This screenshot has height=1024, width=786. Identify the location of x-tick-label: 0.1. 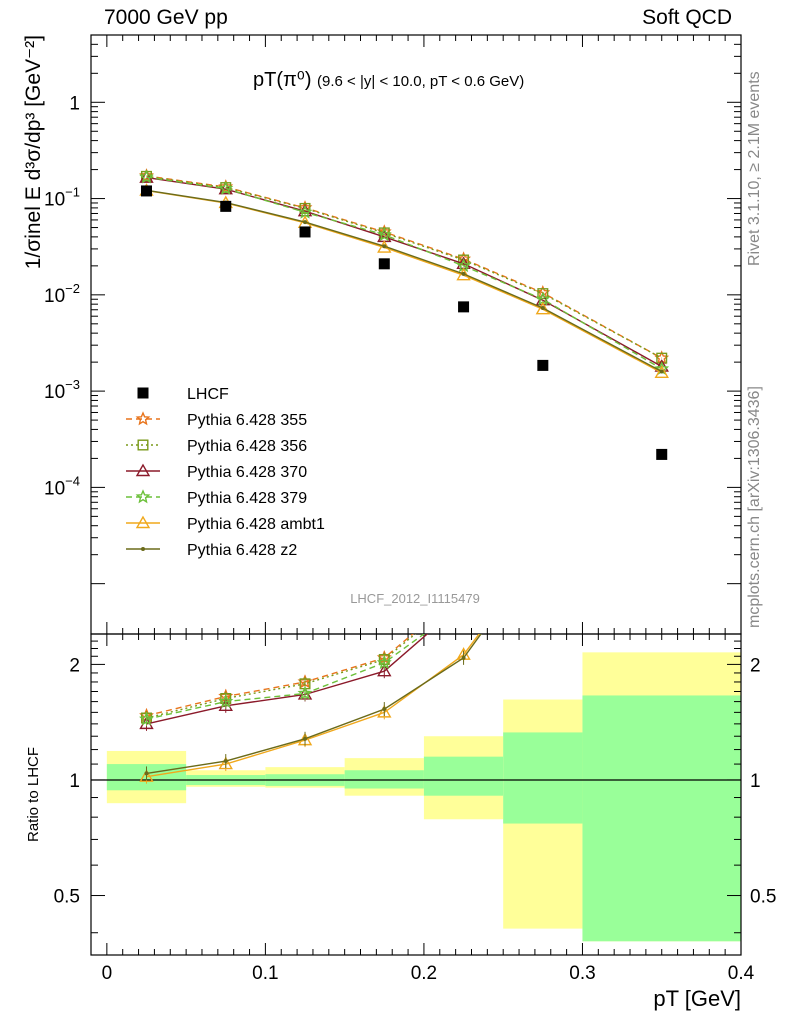
(265, 973).